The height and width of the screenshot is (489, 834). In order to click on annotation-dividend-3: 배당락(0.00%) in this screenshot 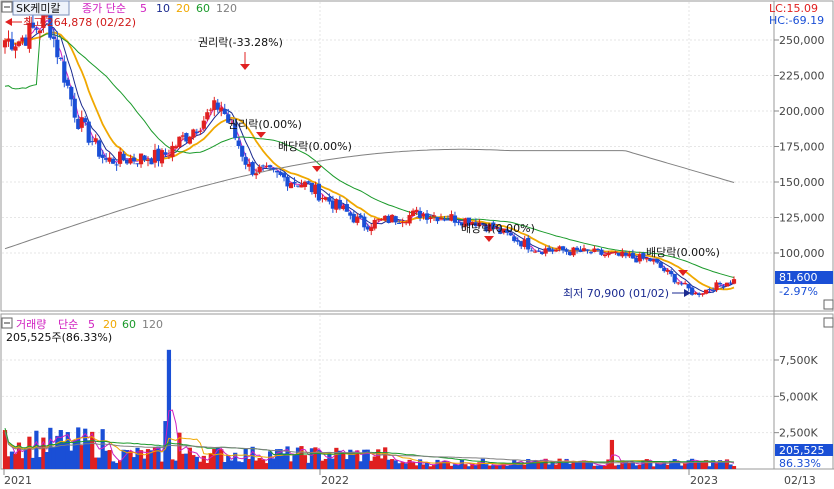, I will do `click(683, 252)`.